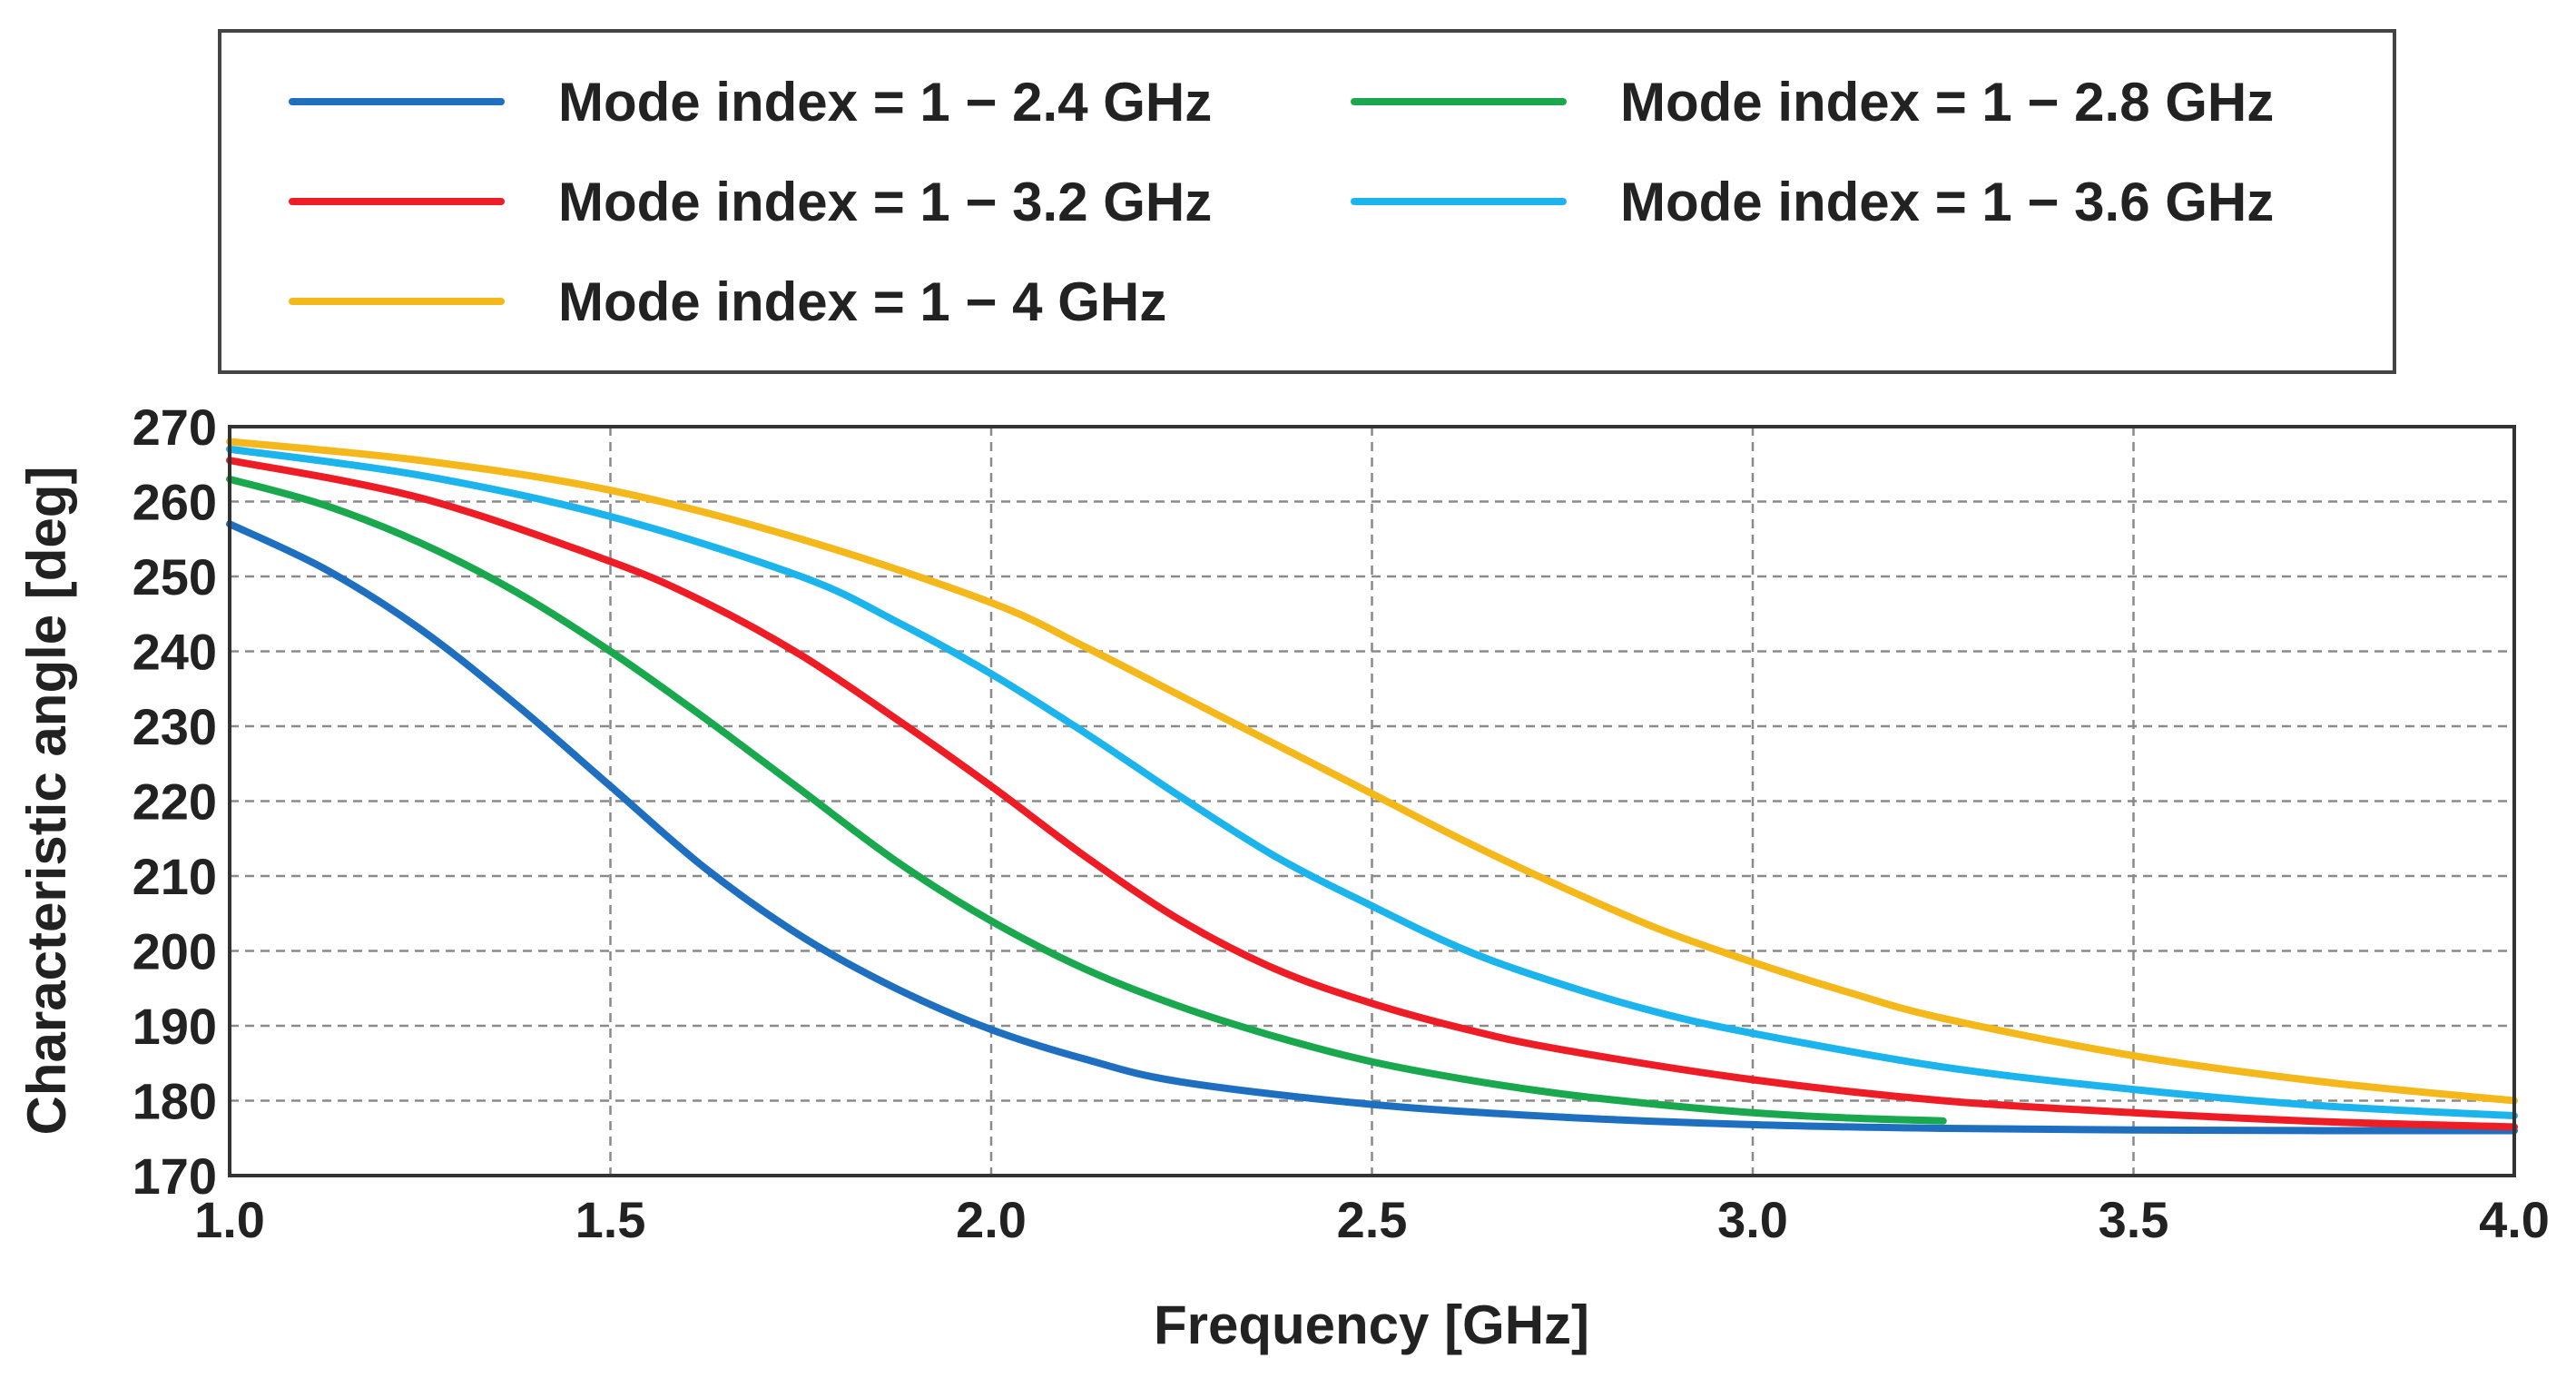 The height and width of the screenshot is (1388, 2576). Describe the element at coordinates (862, 301) in the screenshot. I see `legend-label: Mode index = 1 − 4 GHz` at that location.